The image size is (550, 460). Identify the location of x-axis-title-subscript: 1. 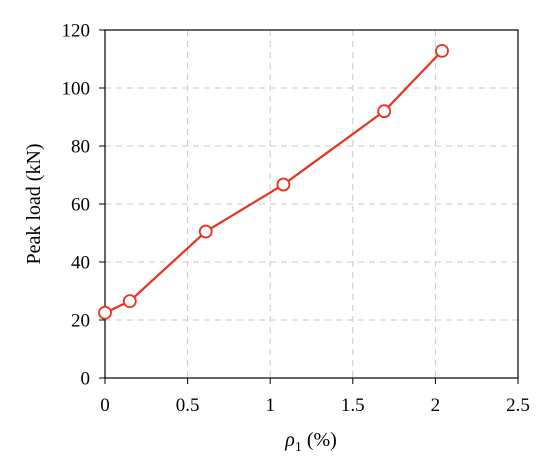
(298, 447).